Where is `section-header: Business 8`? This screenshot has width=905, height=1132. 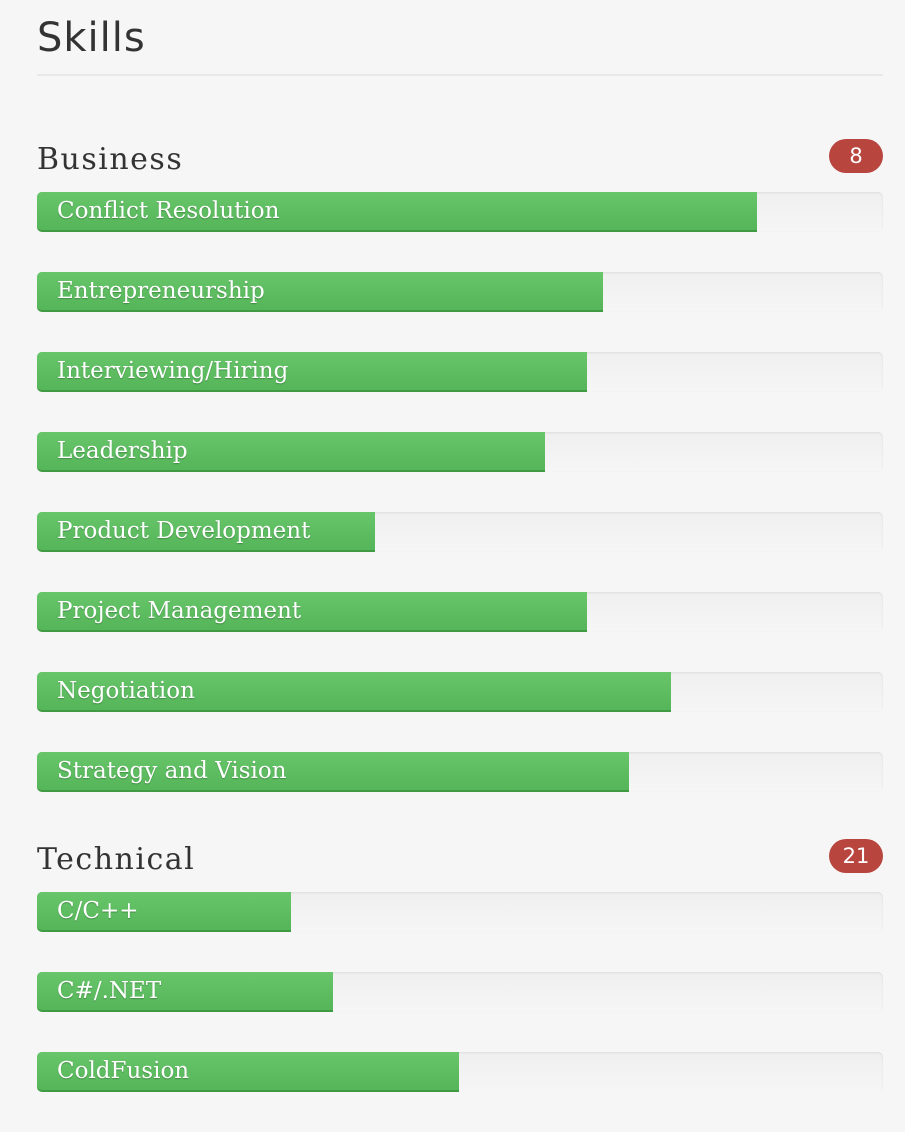
section-header: Business 8 is located at coordinates (460, 160).